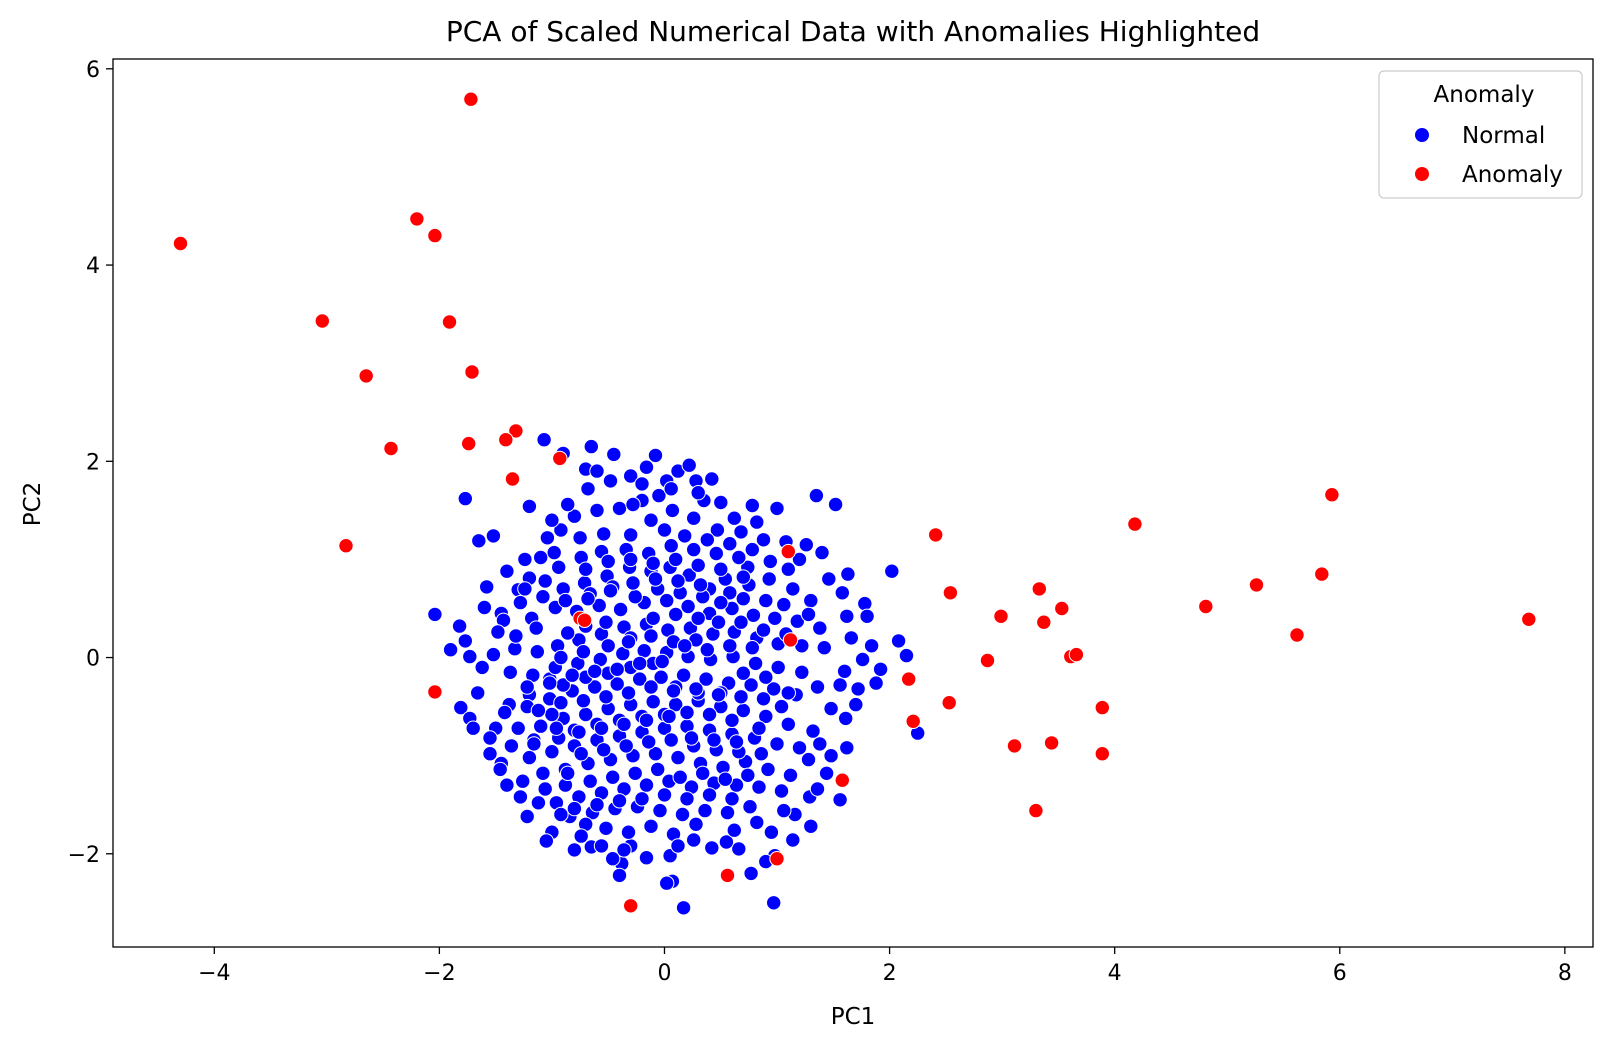 This screenshot has width=1620, height=1046. I want to click on x-axis-label: PC1, so click(853, 1017).